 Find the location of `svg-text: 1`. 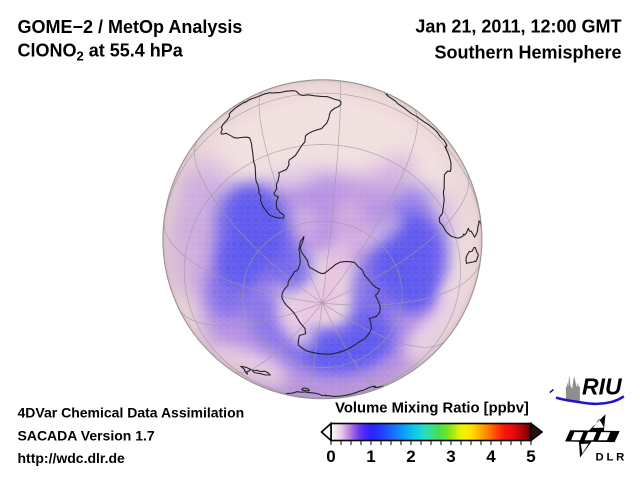

svg-text: 1 is located at coordinates (370, 456).